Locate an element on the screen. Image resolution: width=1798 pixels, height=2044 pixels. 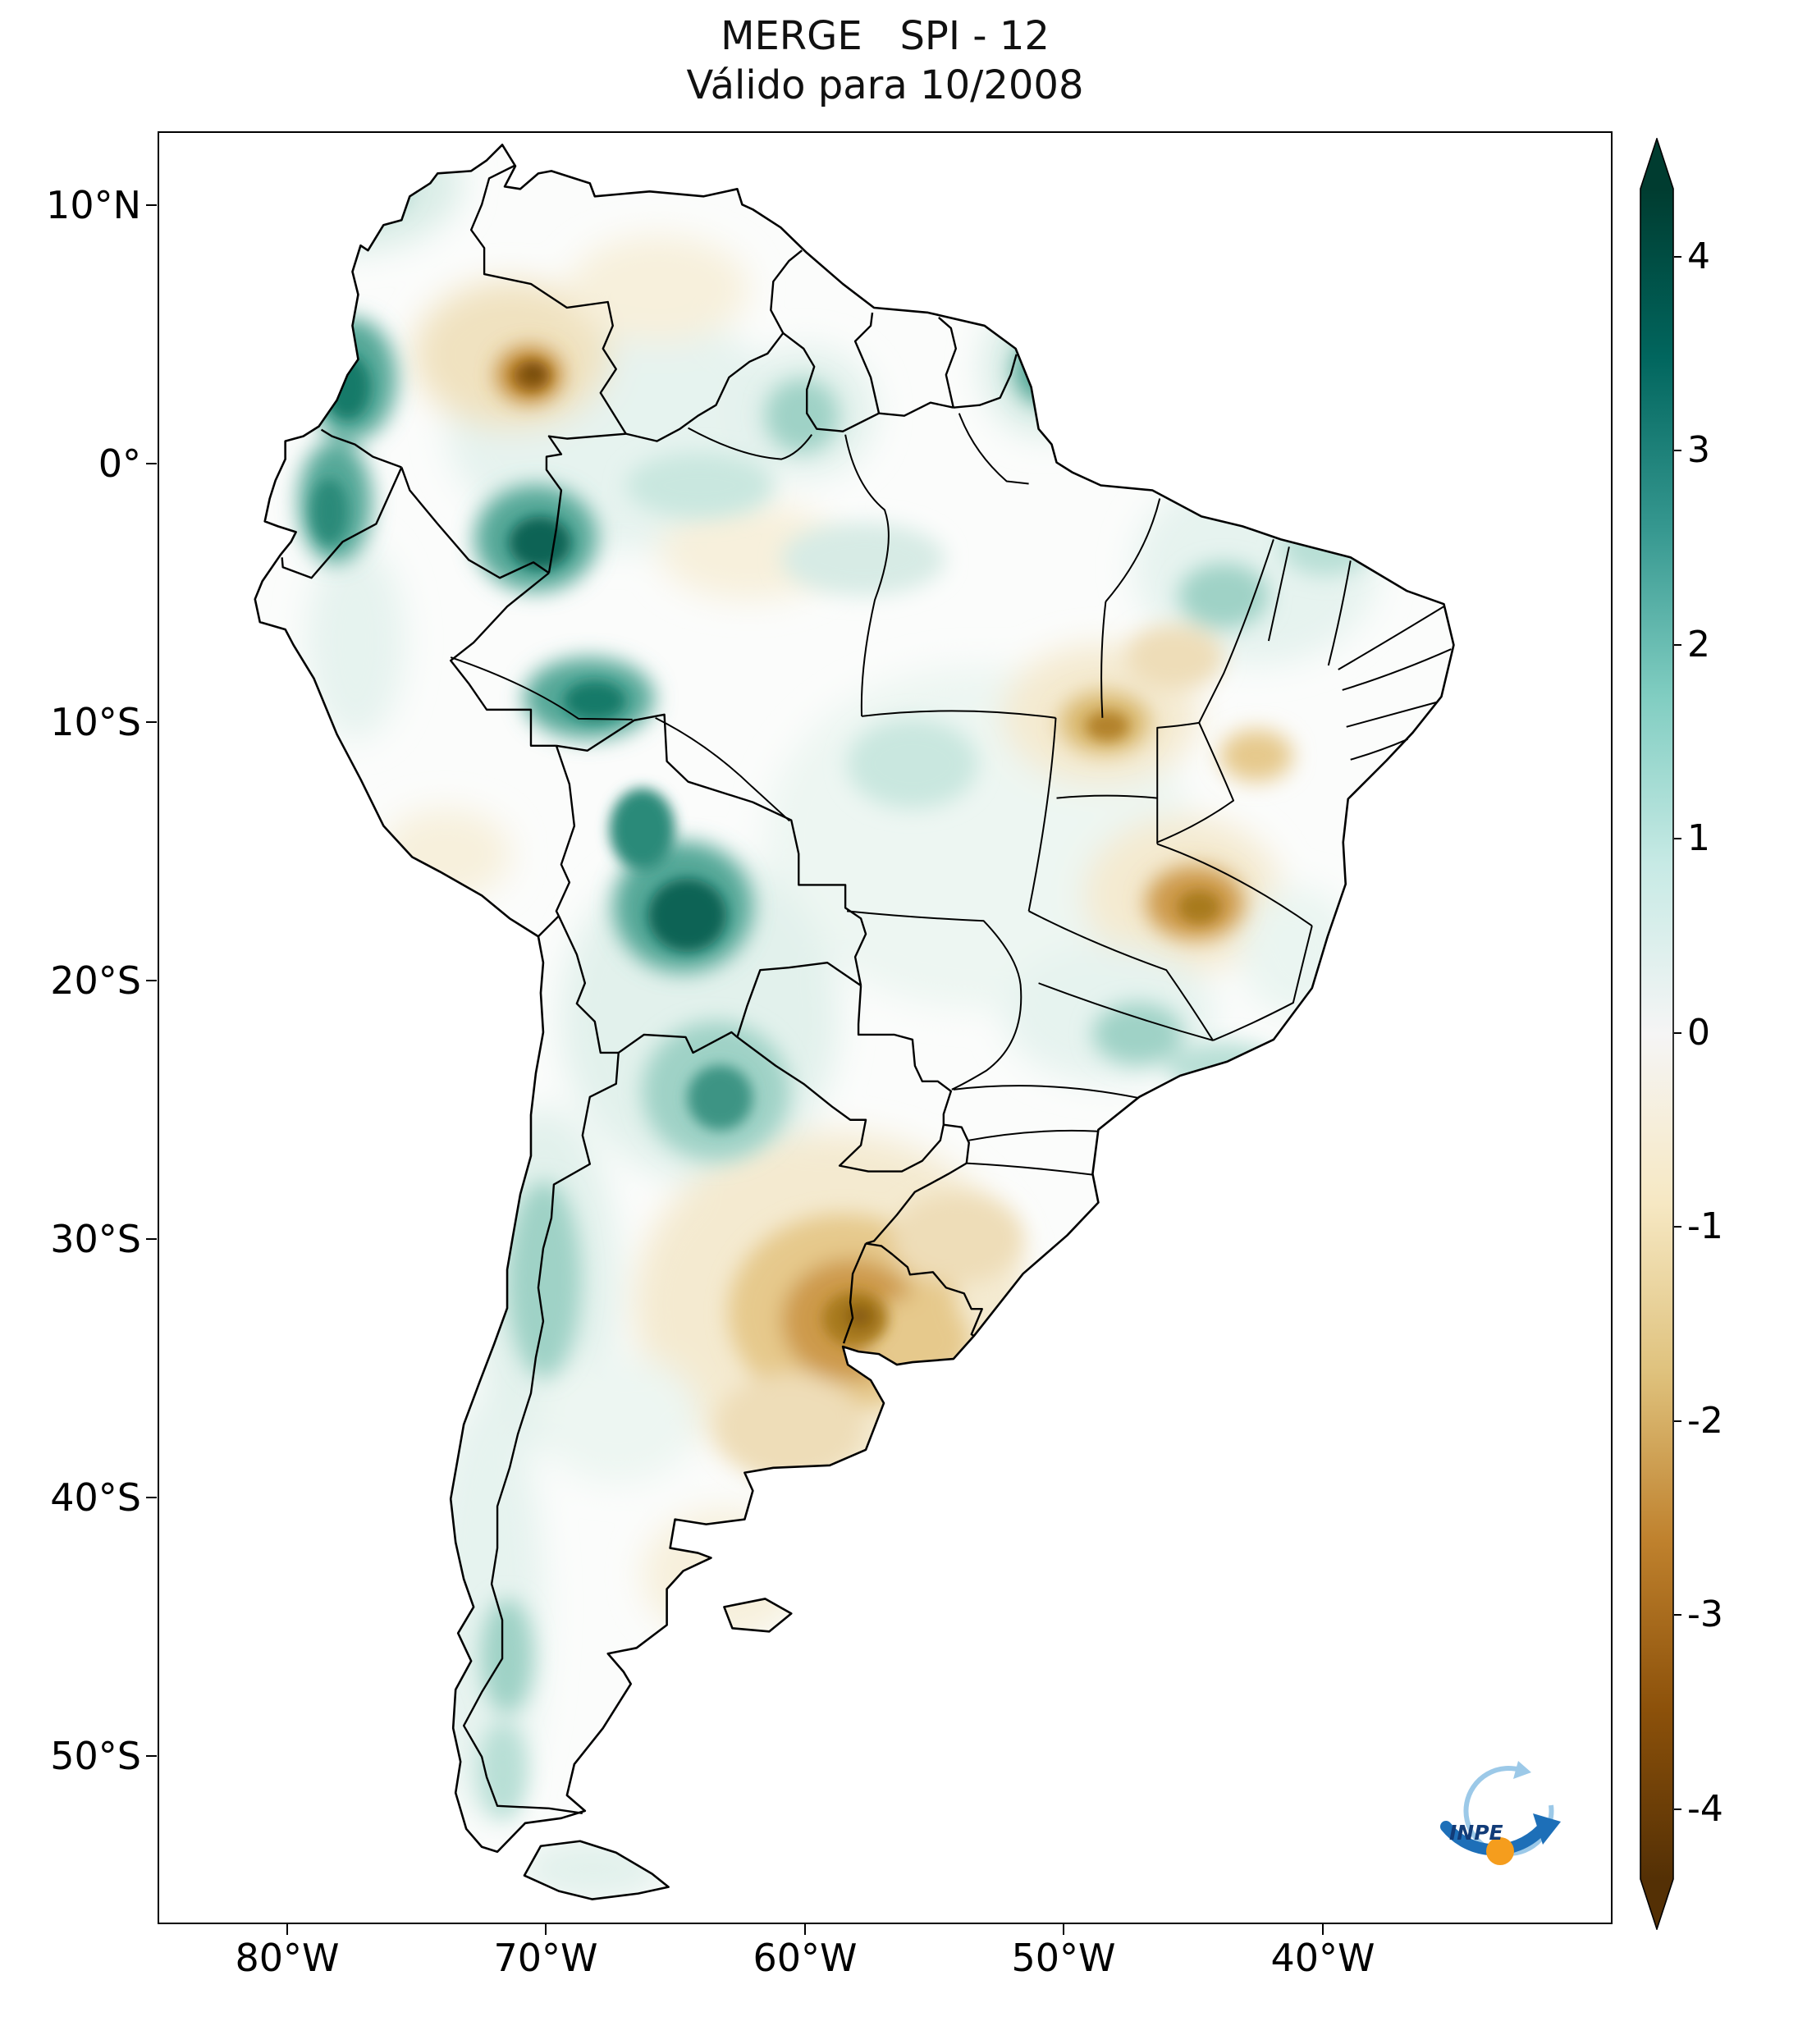
xtick-label-40w: 40°W is located at coordinates (1322, 1958).